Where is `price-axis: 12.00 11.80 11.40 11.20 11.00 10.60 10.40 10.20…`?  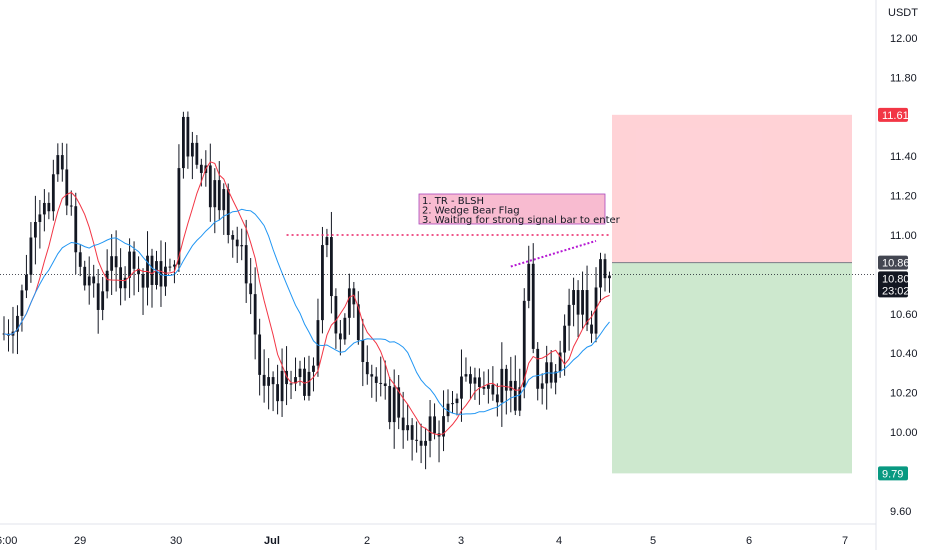
price-axis: 12.00 11.80 11.40 11.20 11.00 10.60 10.40 10.20… is located at coordinates (904, 275).